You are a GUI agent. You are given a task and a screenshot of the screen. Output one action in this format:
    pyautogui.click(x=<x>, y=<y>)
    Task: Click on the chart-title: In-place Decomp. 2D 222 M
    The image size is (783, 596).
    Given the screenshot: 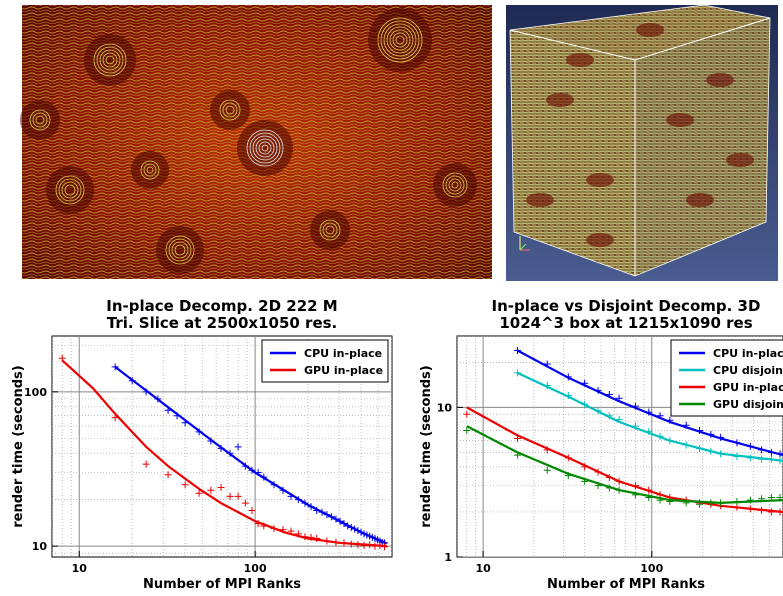 What is the action you would take?
    pyautogui.click(x=221, y=306)
    